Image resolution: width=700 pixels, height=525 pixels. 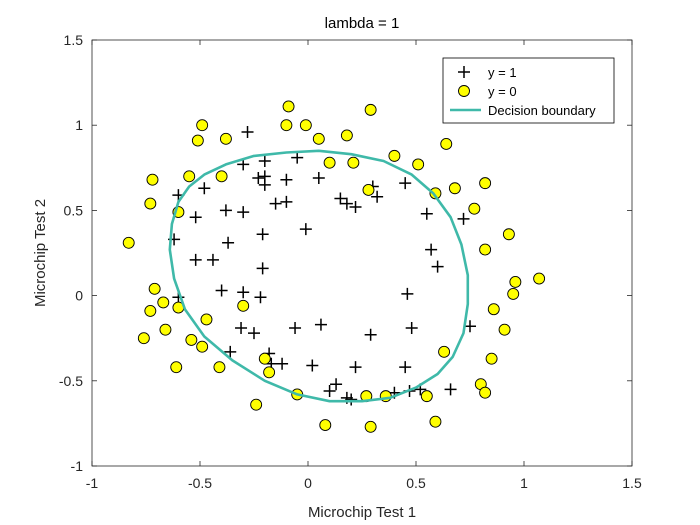 I want to click on x-tick-label-1: -0.5, so click(x=200, y=483).